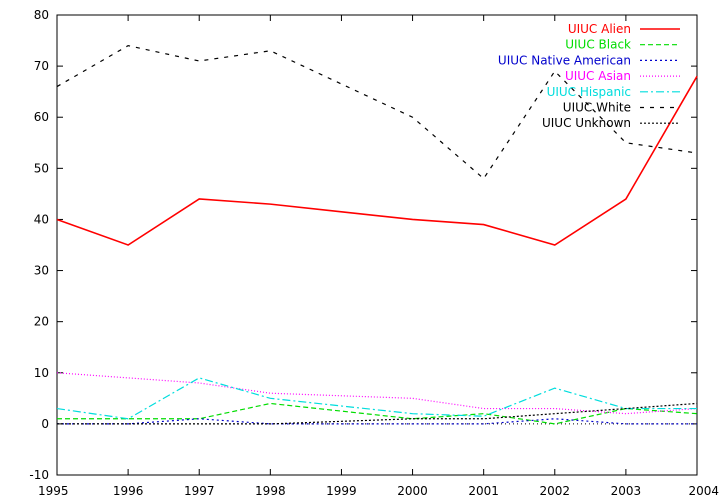  I want to click on series-line-uiuc-asian, so click(377, 393).